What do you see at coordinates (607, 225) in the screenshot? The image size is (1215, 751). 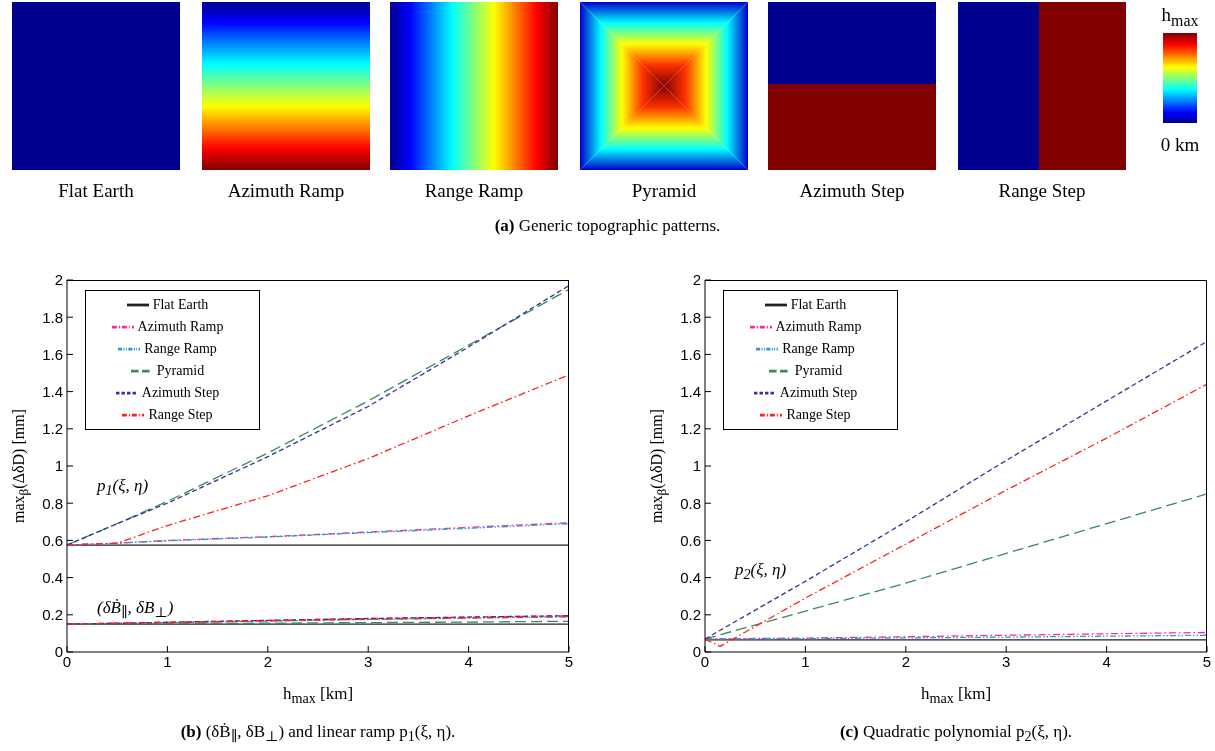 I see `text: (a) Generic topographic patterns.` at bounding box center [607, 225].